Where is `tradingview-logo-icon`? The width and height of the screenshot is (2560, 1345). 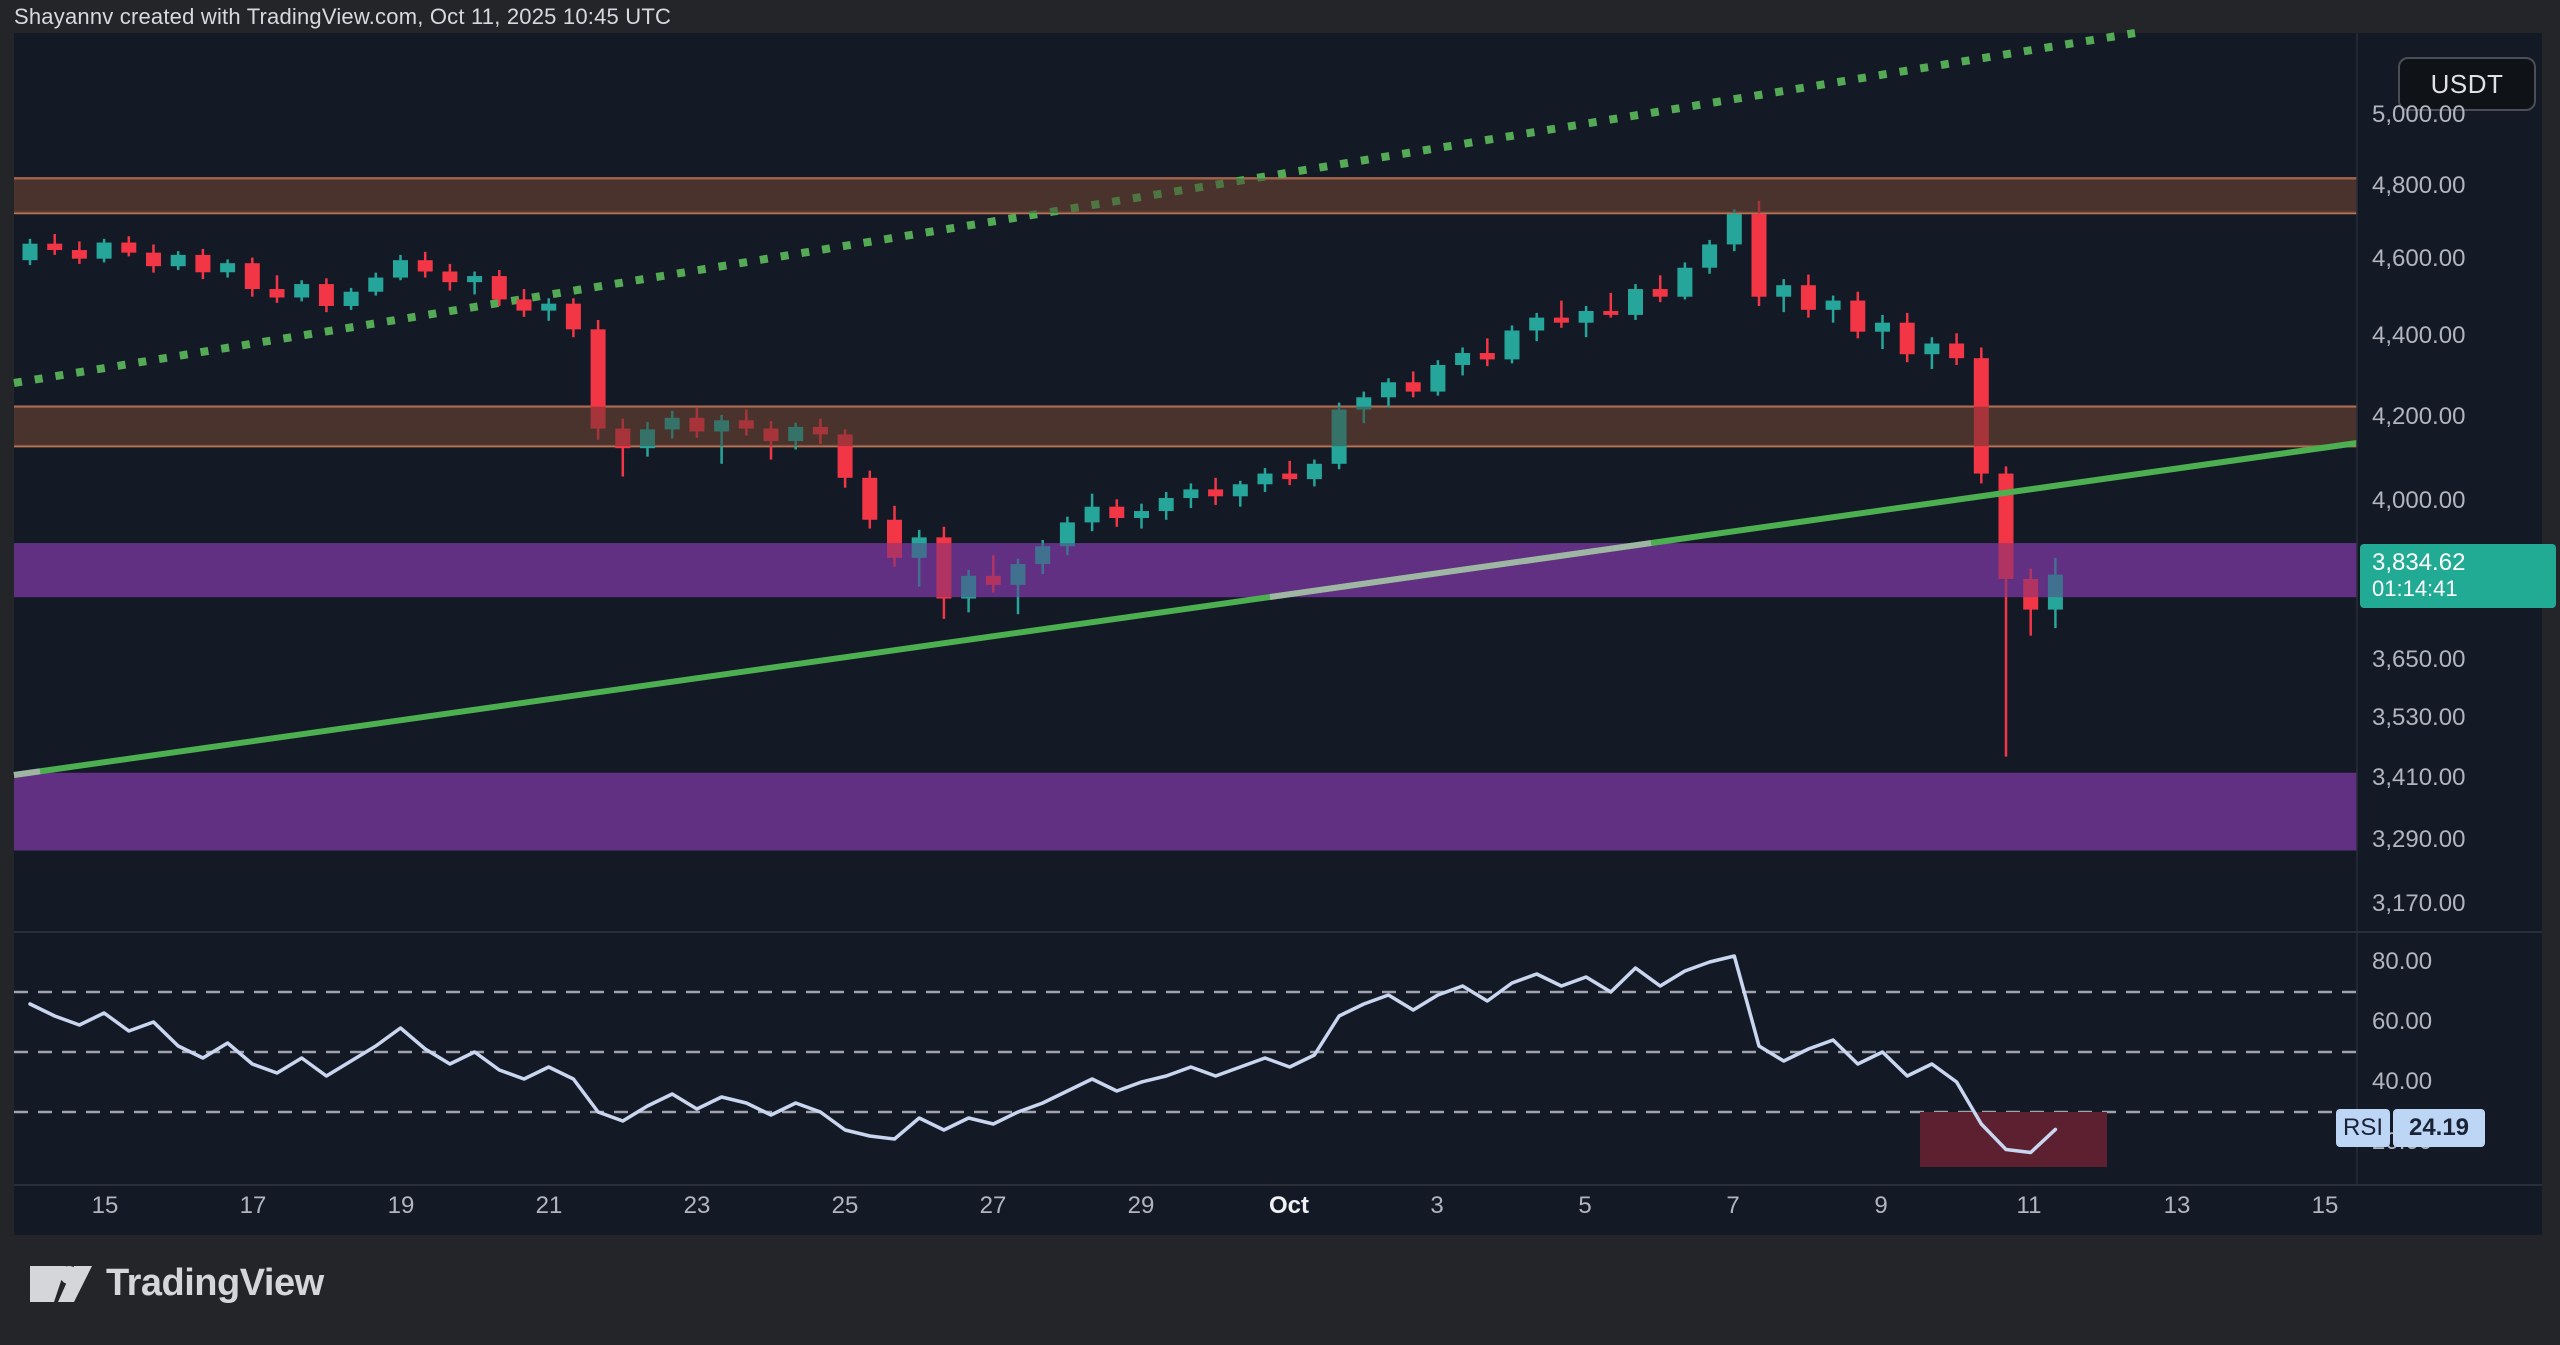
tradingview-logo-icon is located at coordinates (61, 1283).